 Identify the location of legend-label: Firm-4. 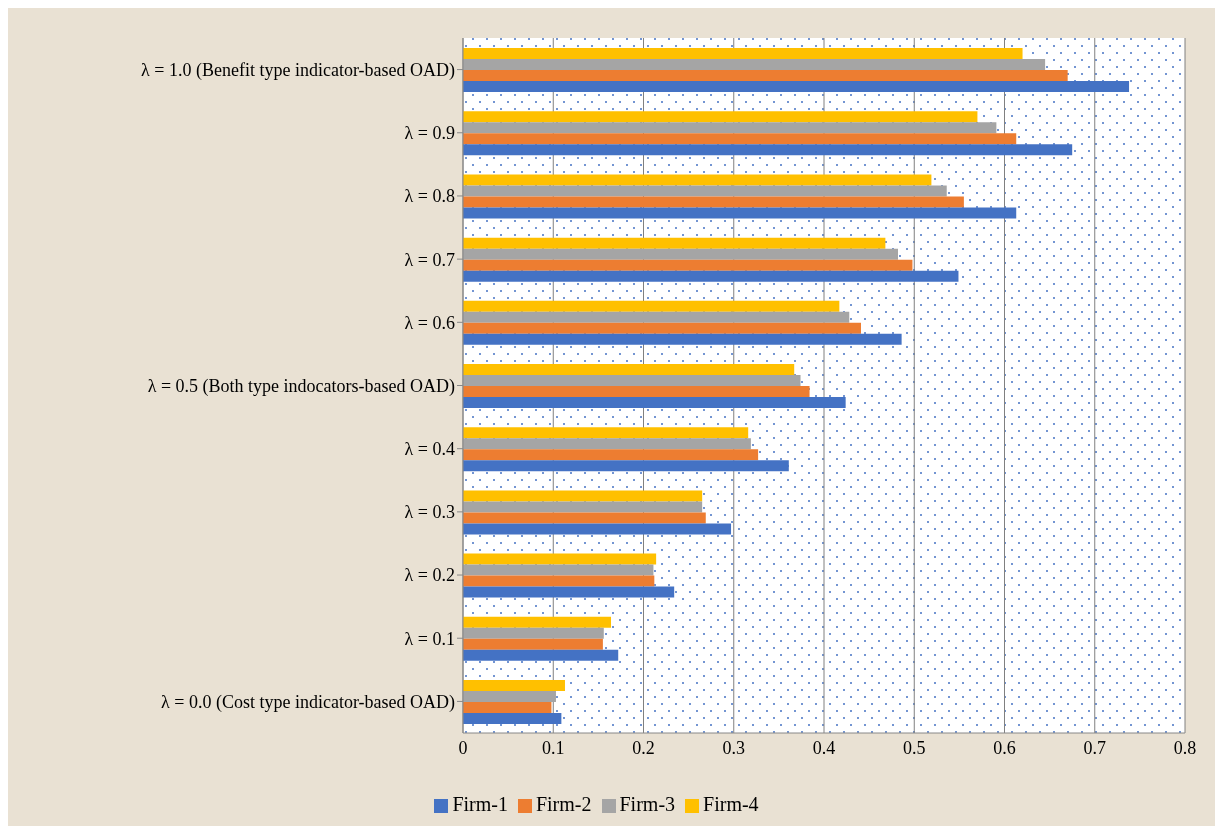
(731, 804).